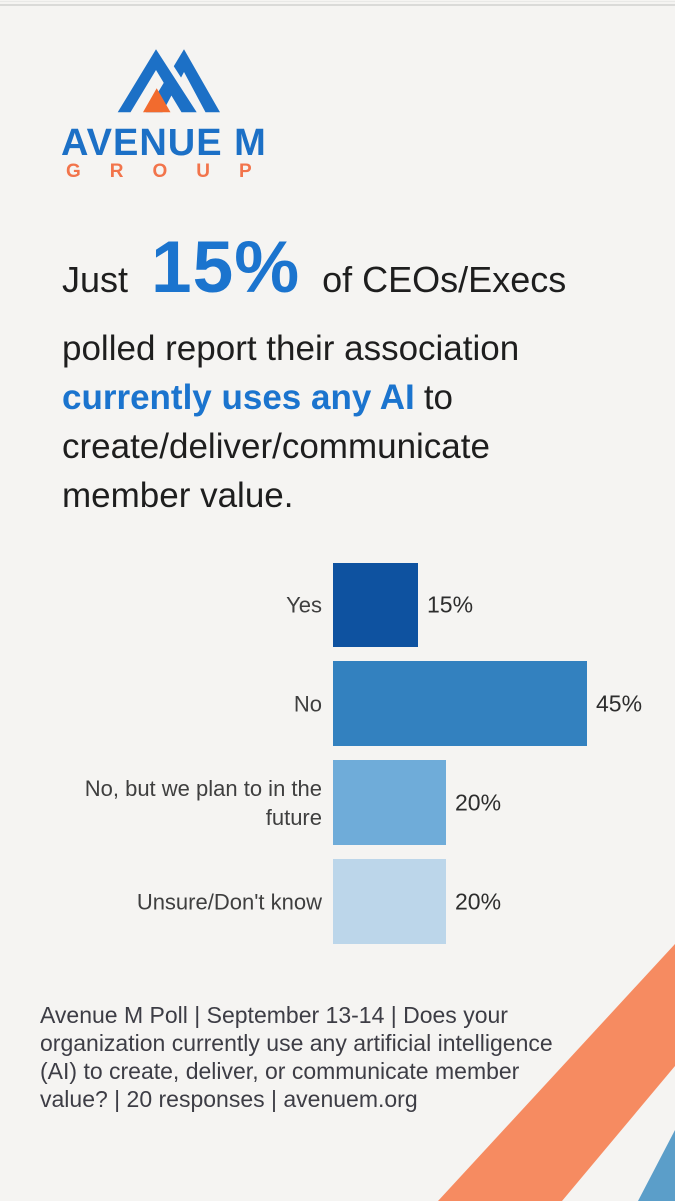 The height and width of the screenshot is (1201, 675). I want to click on avenue-m-logo-icon, so click(168, 80).